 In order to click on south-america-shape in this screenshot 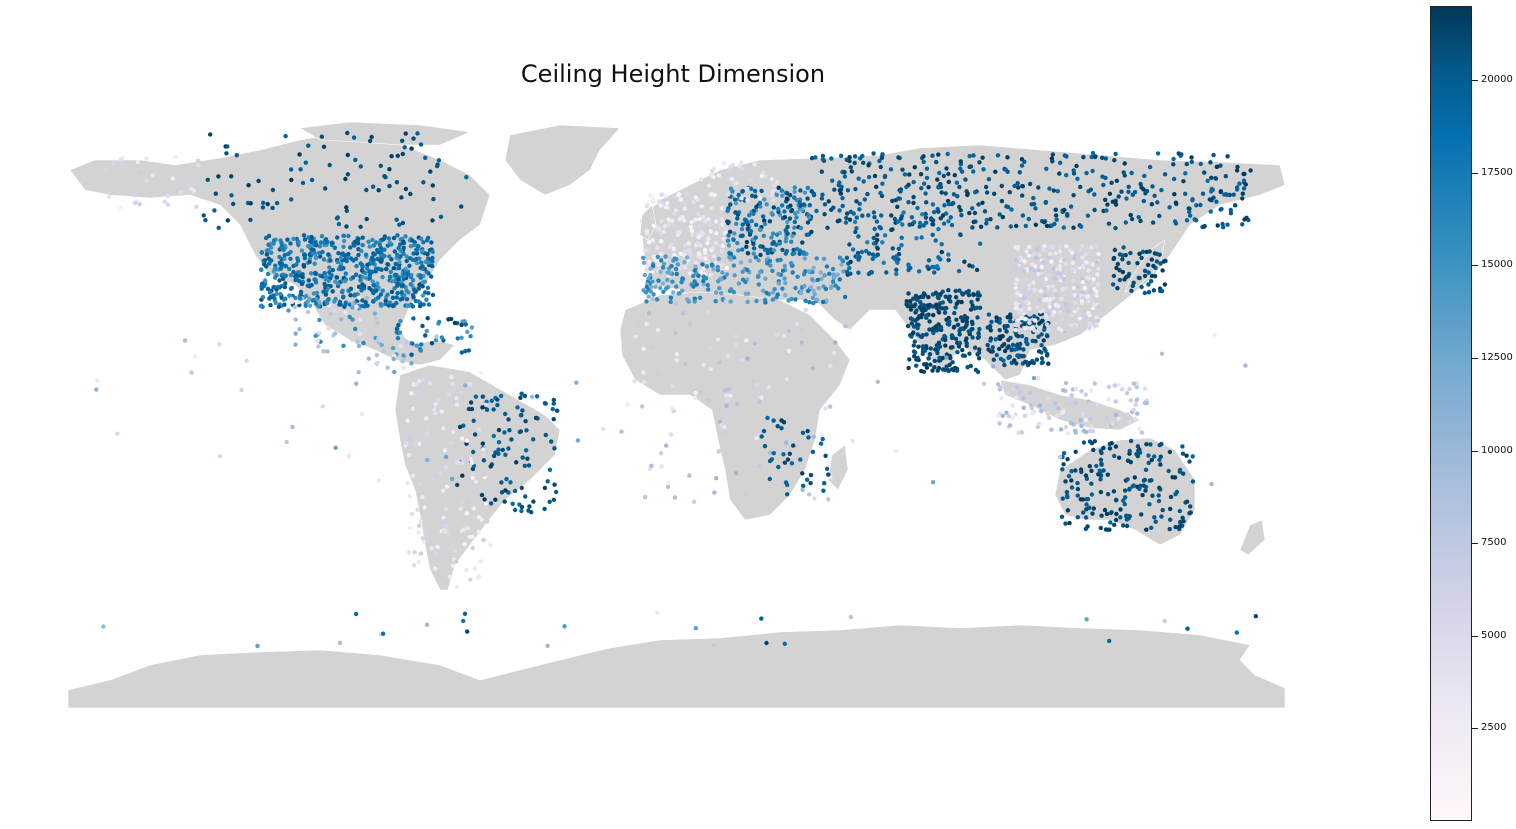, I will do `click(477, 477)`.